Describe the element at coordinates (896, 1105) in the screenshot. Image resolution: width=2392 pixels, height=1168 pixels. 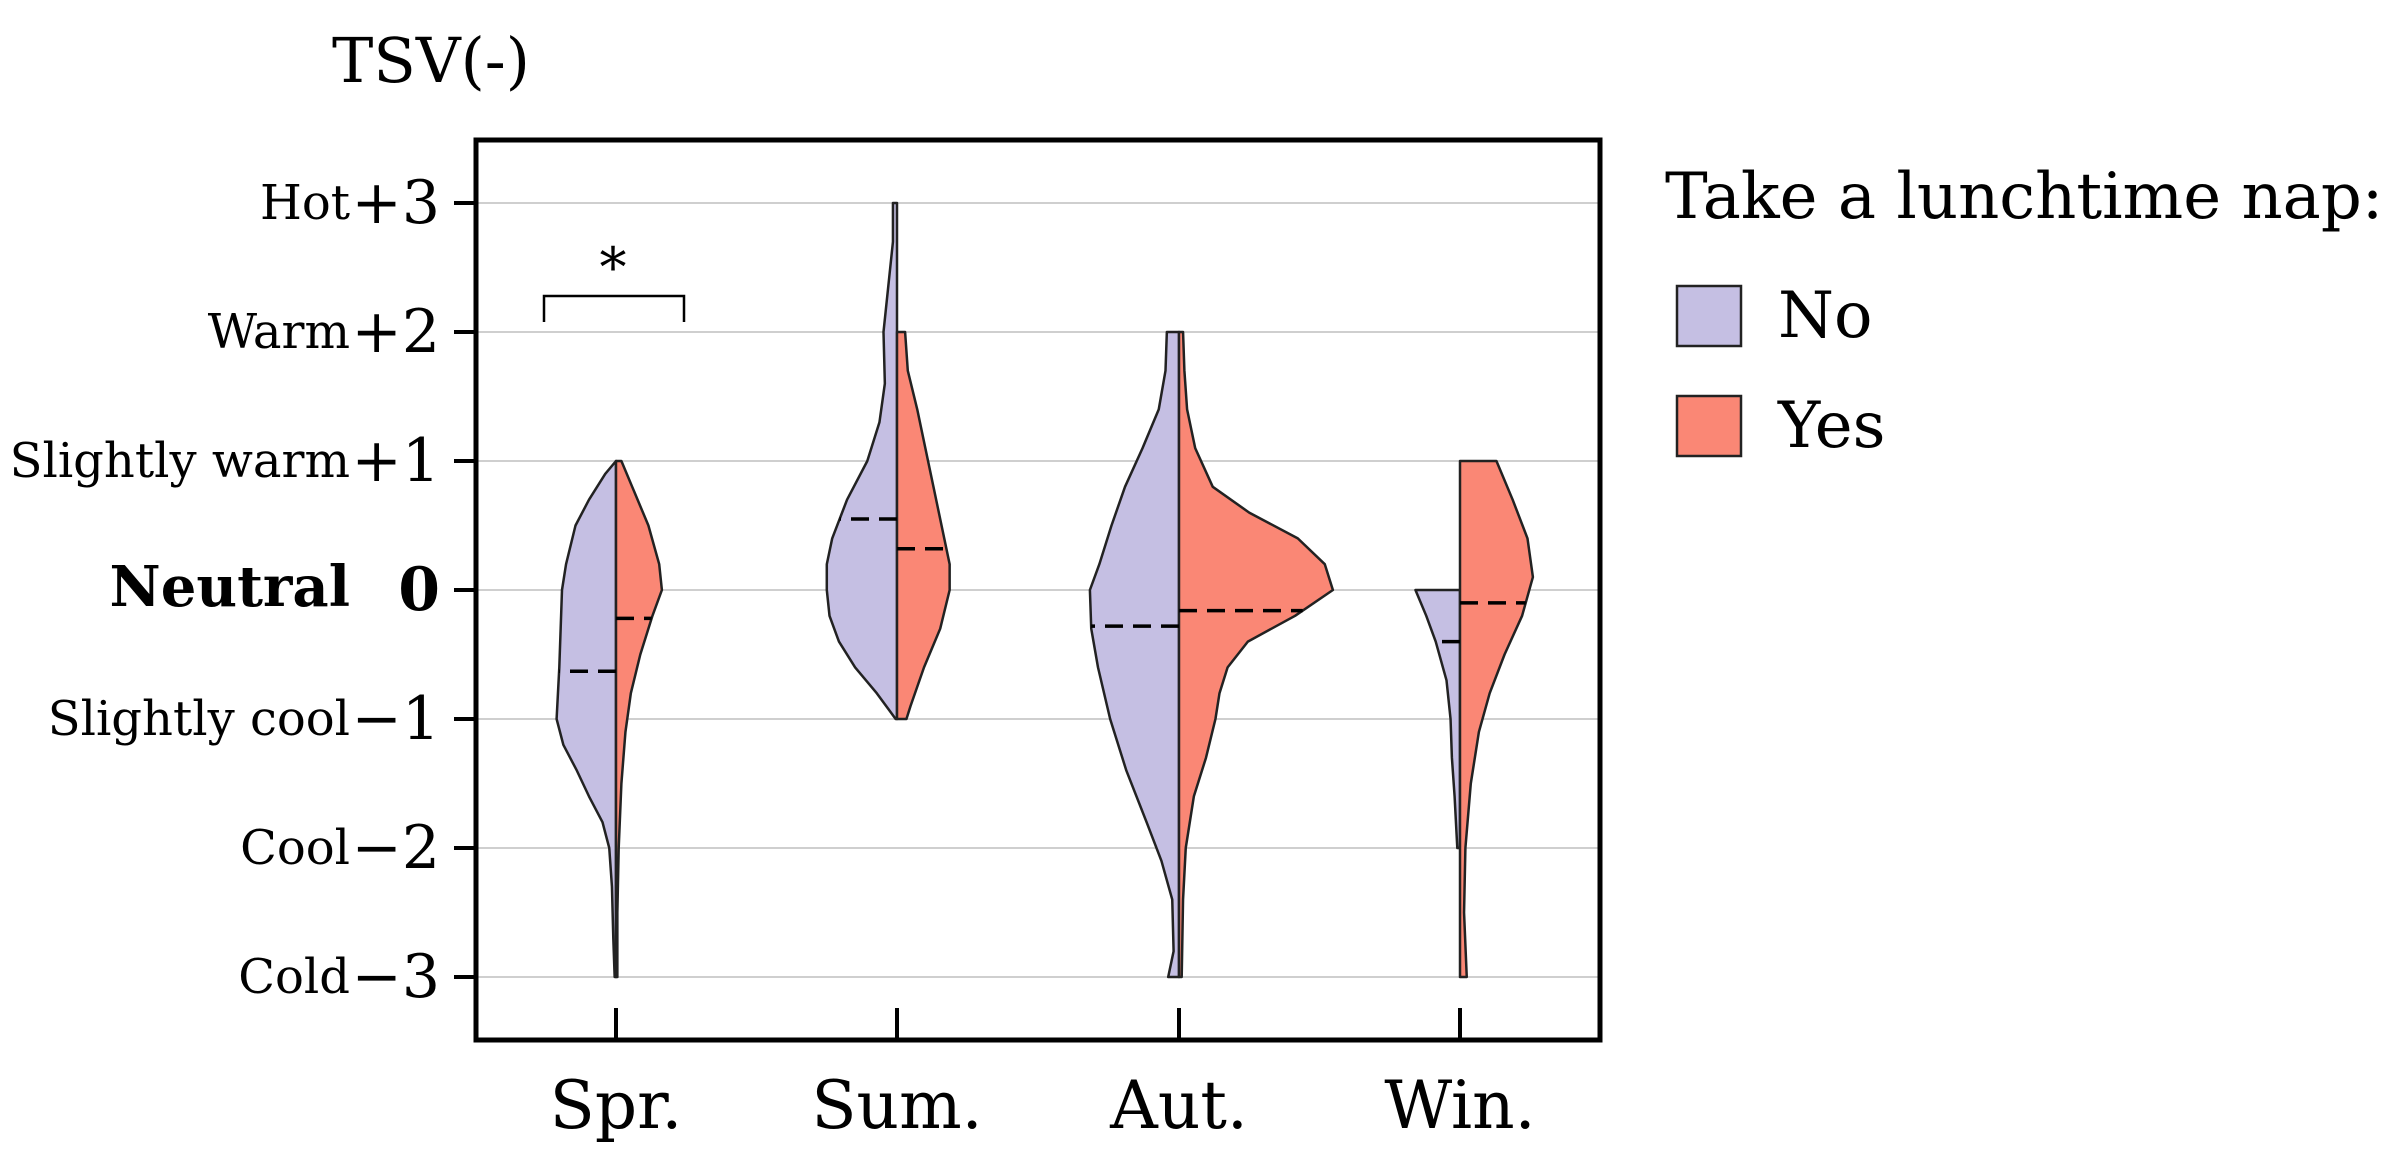
I see `x-tick-label: Sum.` at that location.